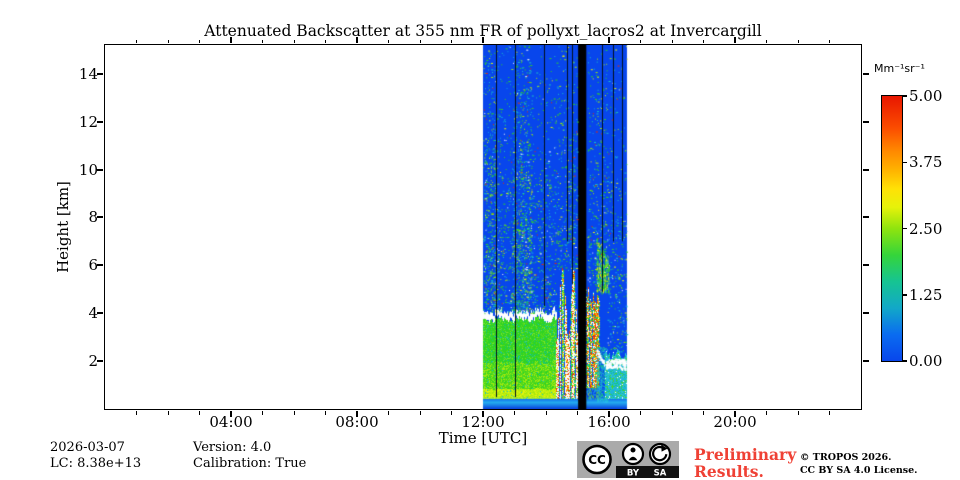 The width and height of the screenshot is (960, 480). Describe the element at coordinates (93, 265) in the screenshot. I see `y-tick-label: 6` at that location.